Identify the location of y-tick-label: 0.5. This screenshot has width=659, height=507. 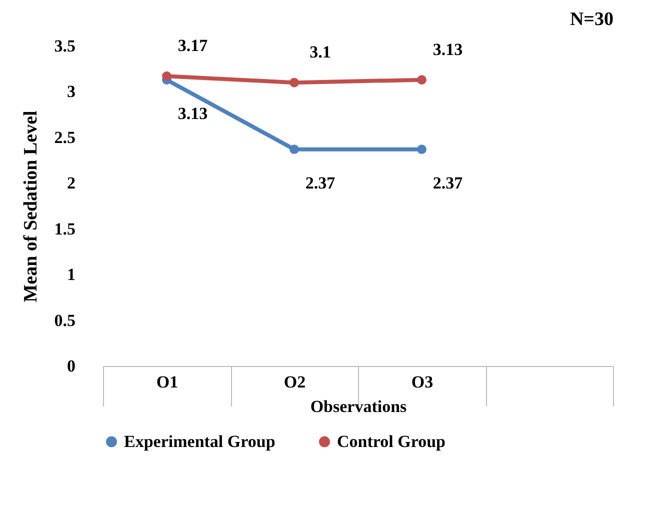
(65, 320).